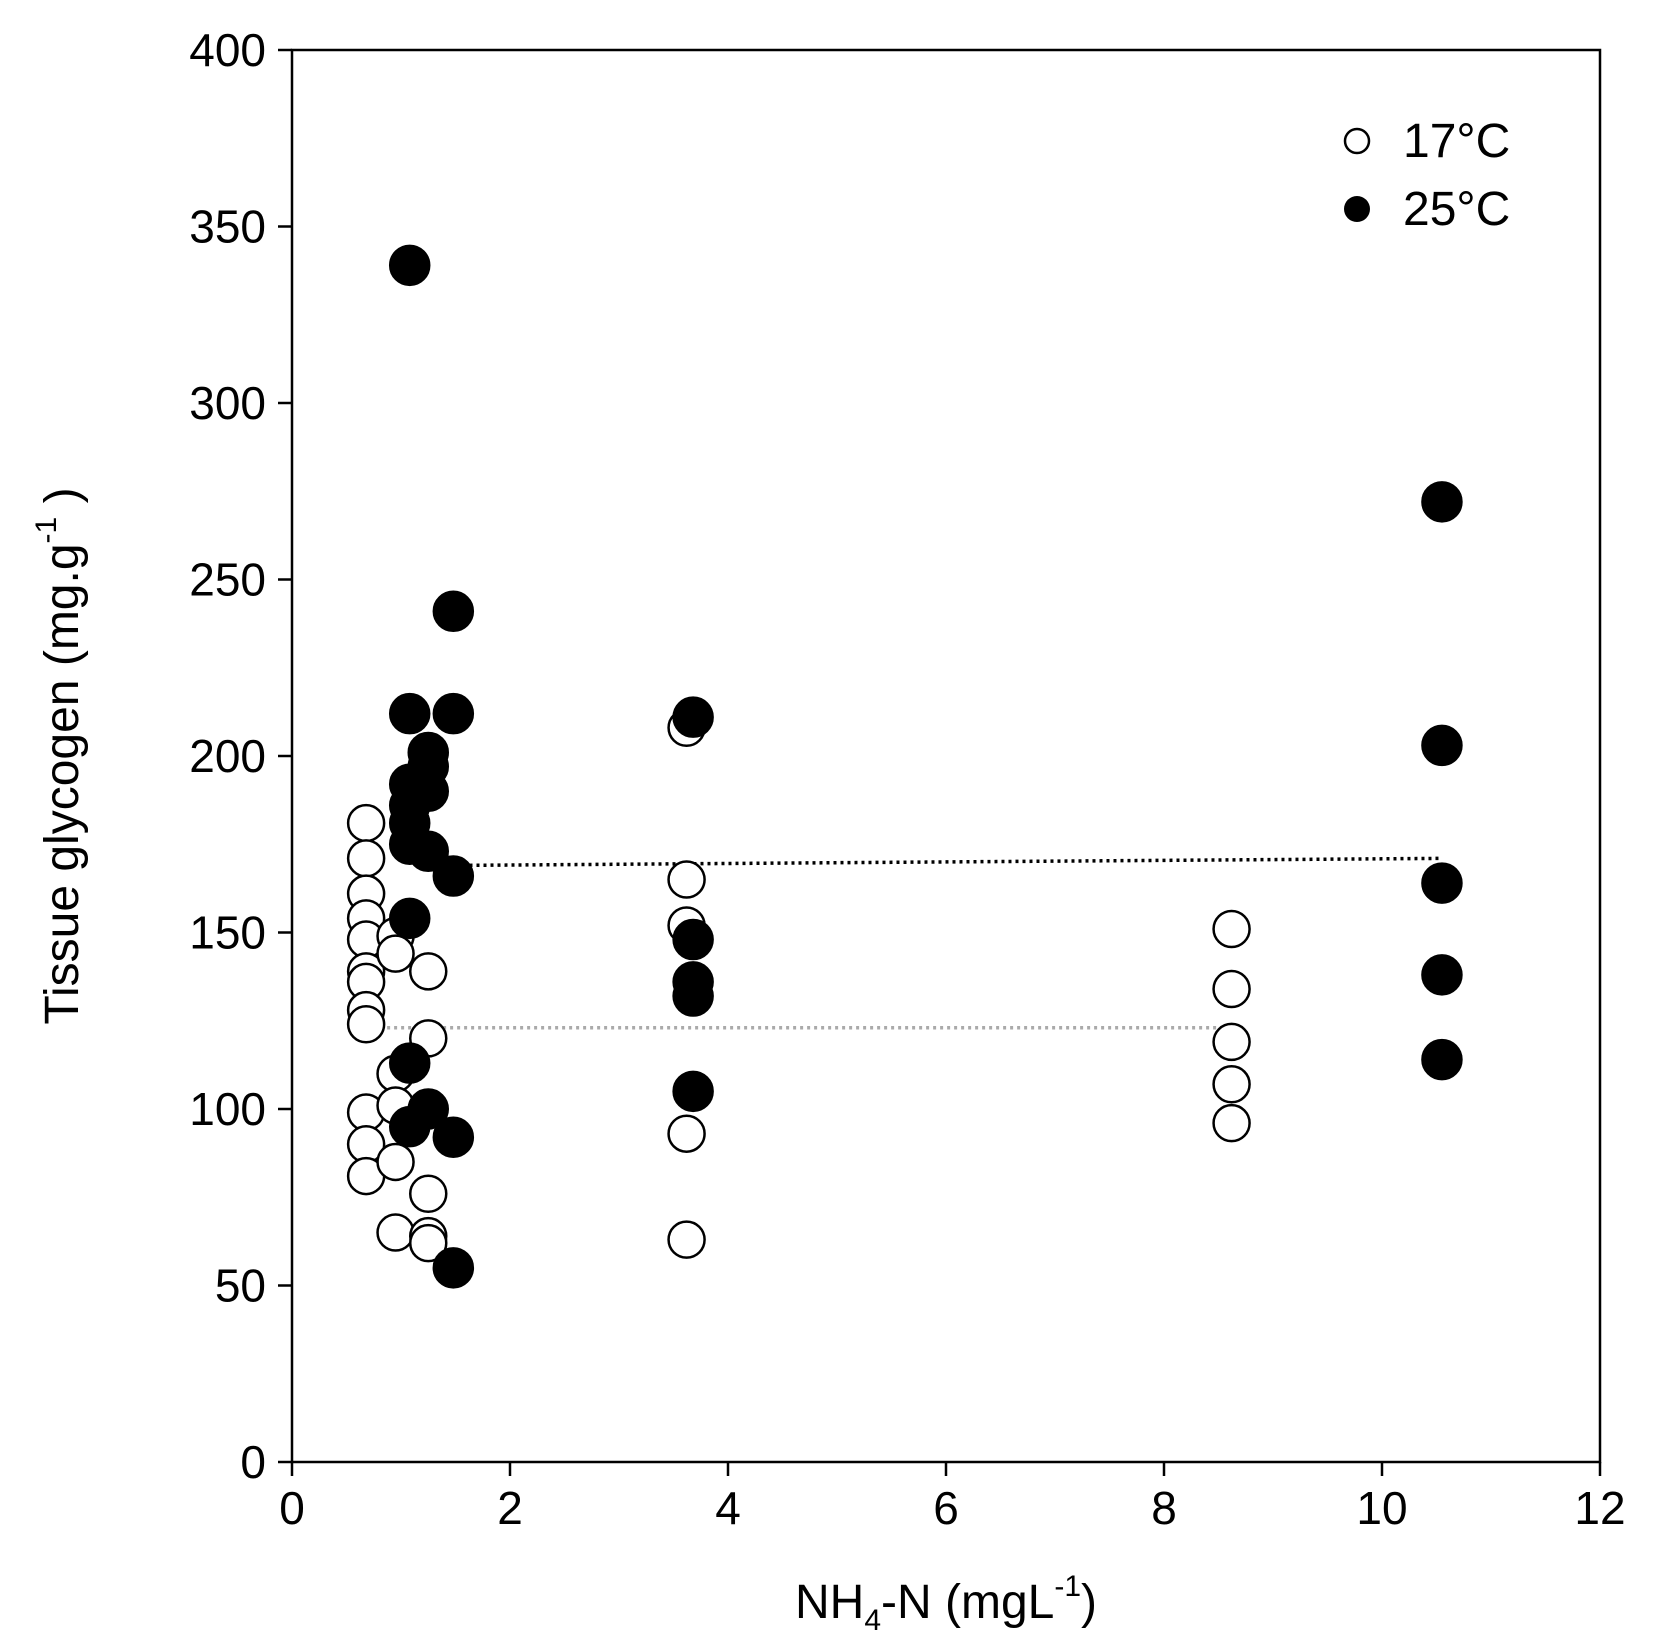  Describe the element at coordinates (253, 1462) in the screenshot. I see `y-tick-label: 0` at that location.